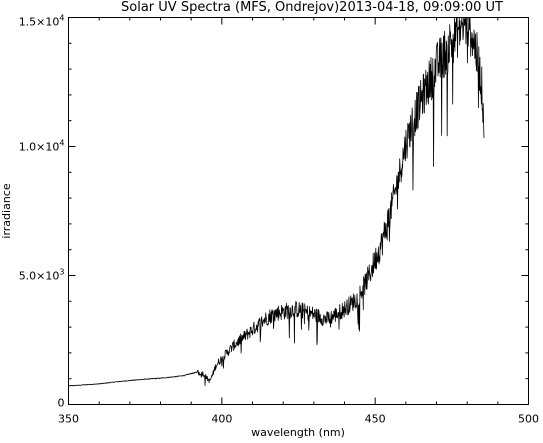 The image size is (543, 443). What do you see at coordinates (6, 210) in the screenshot?
I see `y-axis-label: irradiance` at bounding box center [6, 210].